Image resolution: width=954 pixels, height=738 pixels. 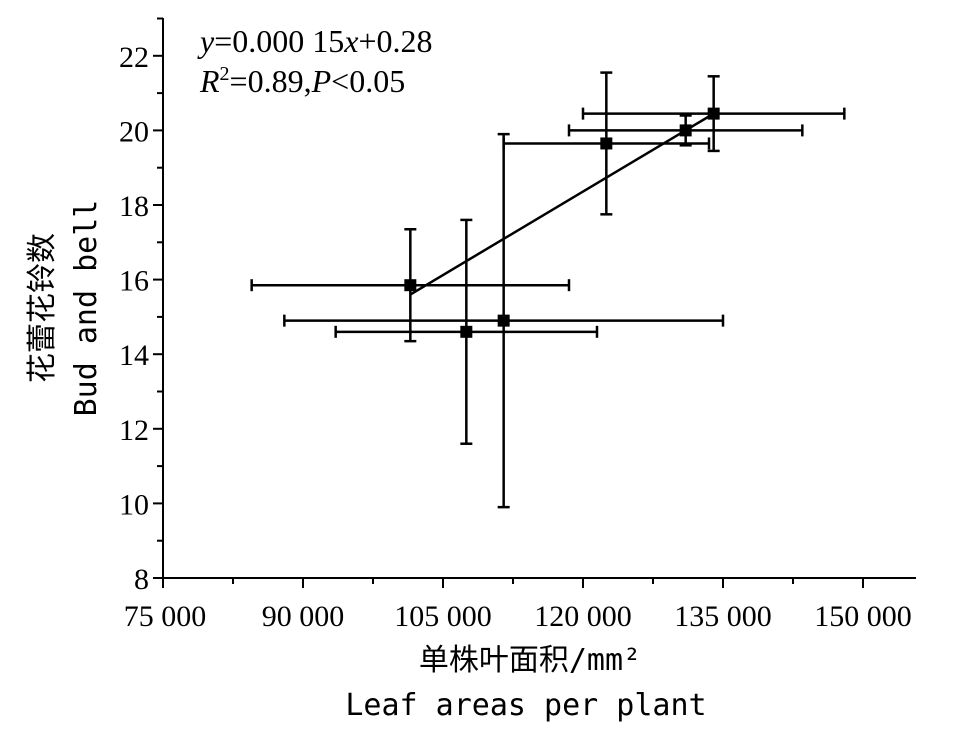 What do you see at coordinates (350, 41) in the screenshot?
I see `equation-x: x` at bounding box center [350, 41].